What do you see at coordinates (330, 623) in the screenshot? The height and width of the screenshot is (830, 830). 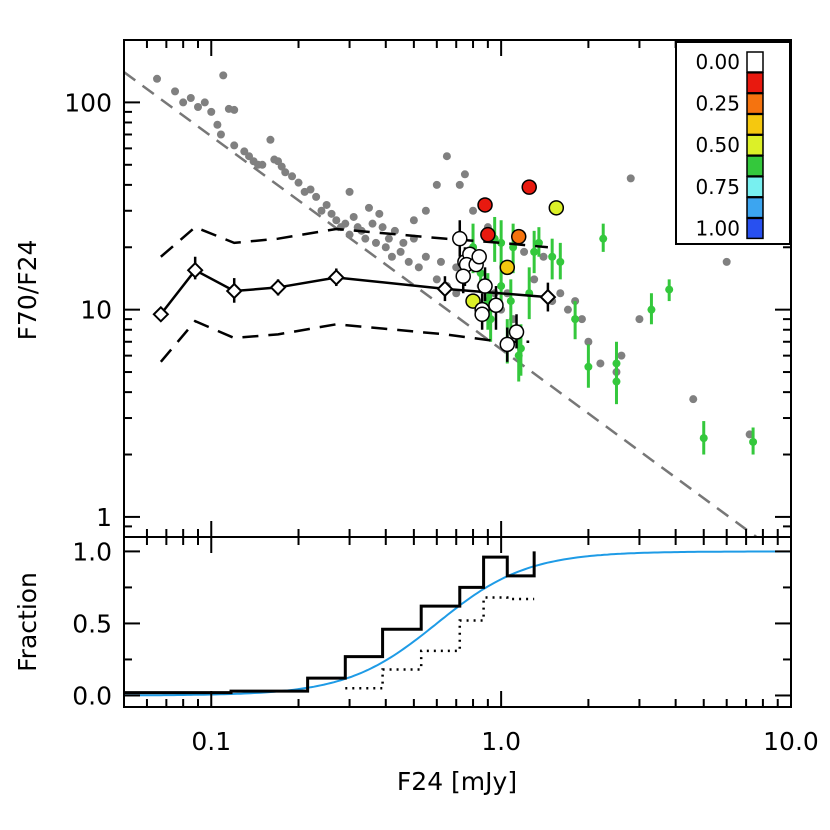 I see `solid-histogram` at bounding box center [330, 623].